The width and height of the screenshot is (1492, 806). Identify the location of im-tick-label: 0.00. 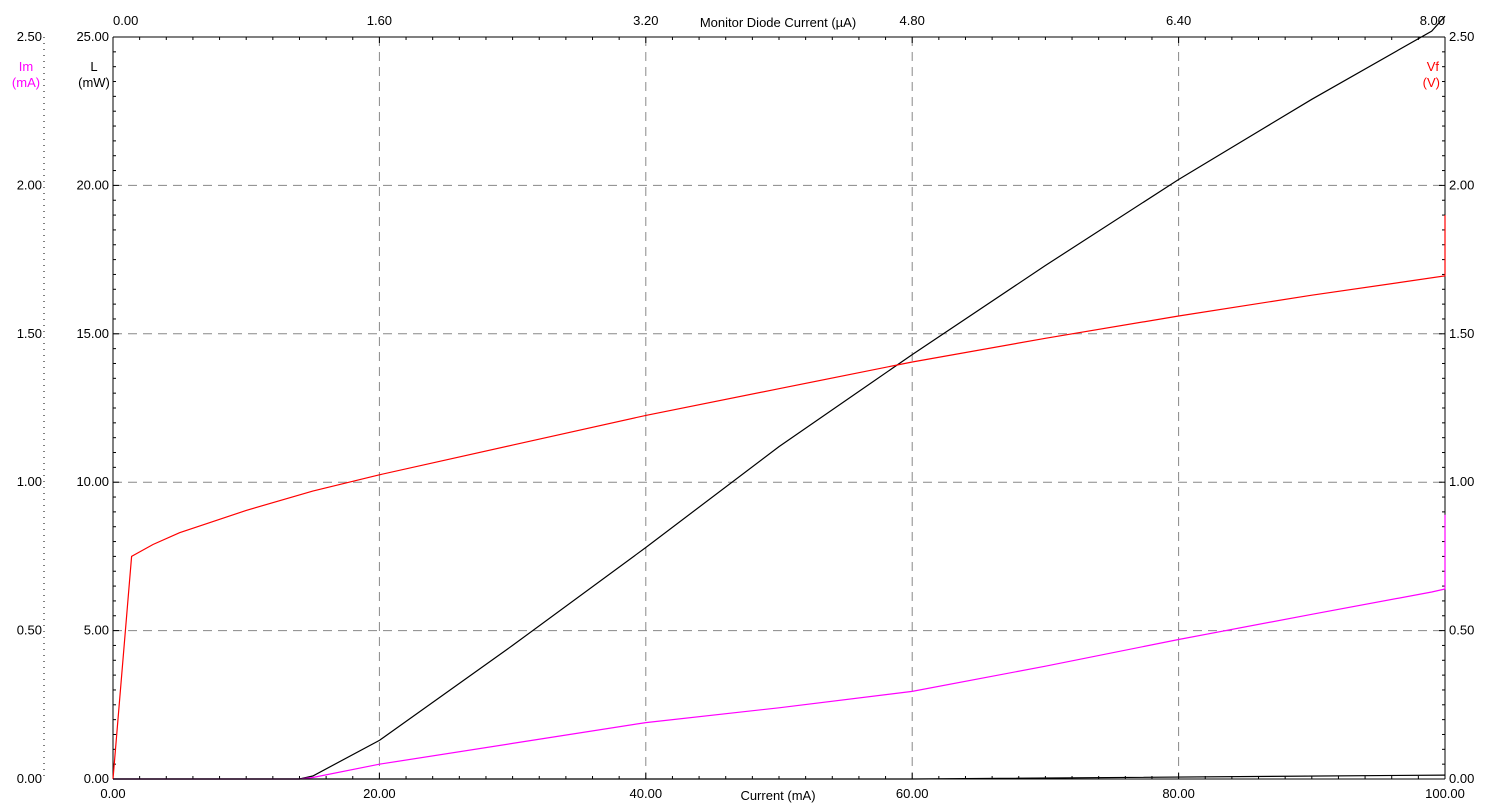
(29, 778).